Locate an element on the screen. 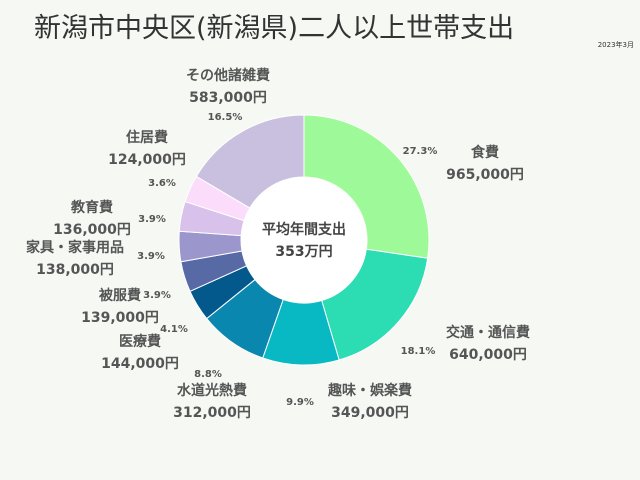  slice-amount-9: 124,000円 is located at coordinates (147, 160).